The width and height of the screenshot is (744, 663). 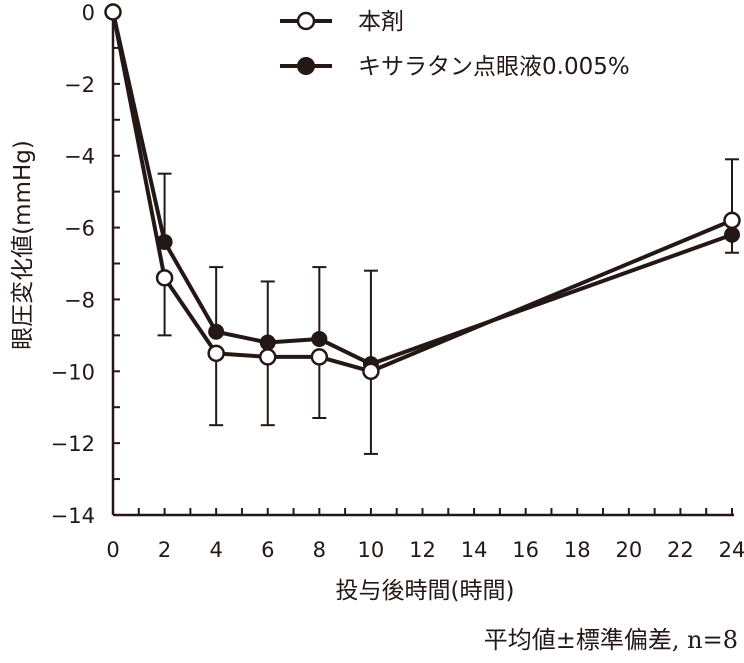 I want to click on x-tick-label: 12, so click(x=422, y=550).